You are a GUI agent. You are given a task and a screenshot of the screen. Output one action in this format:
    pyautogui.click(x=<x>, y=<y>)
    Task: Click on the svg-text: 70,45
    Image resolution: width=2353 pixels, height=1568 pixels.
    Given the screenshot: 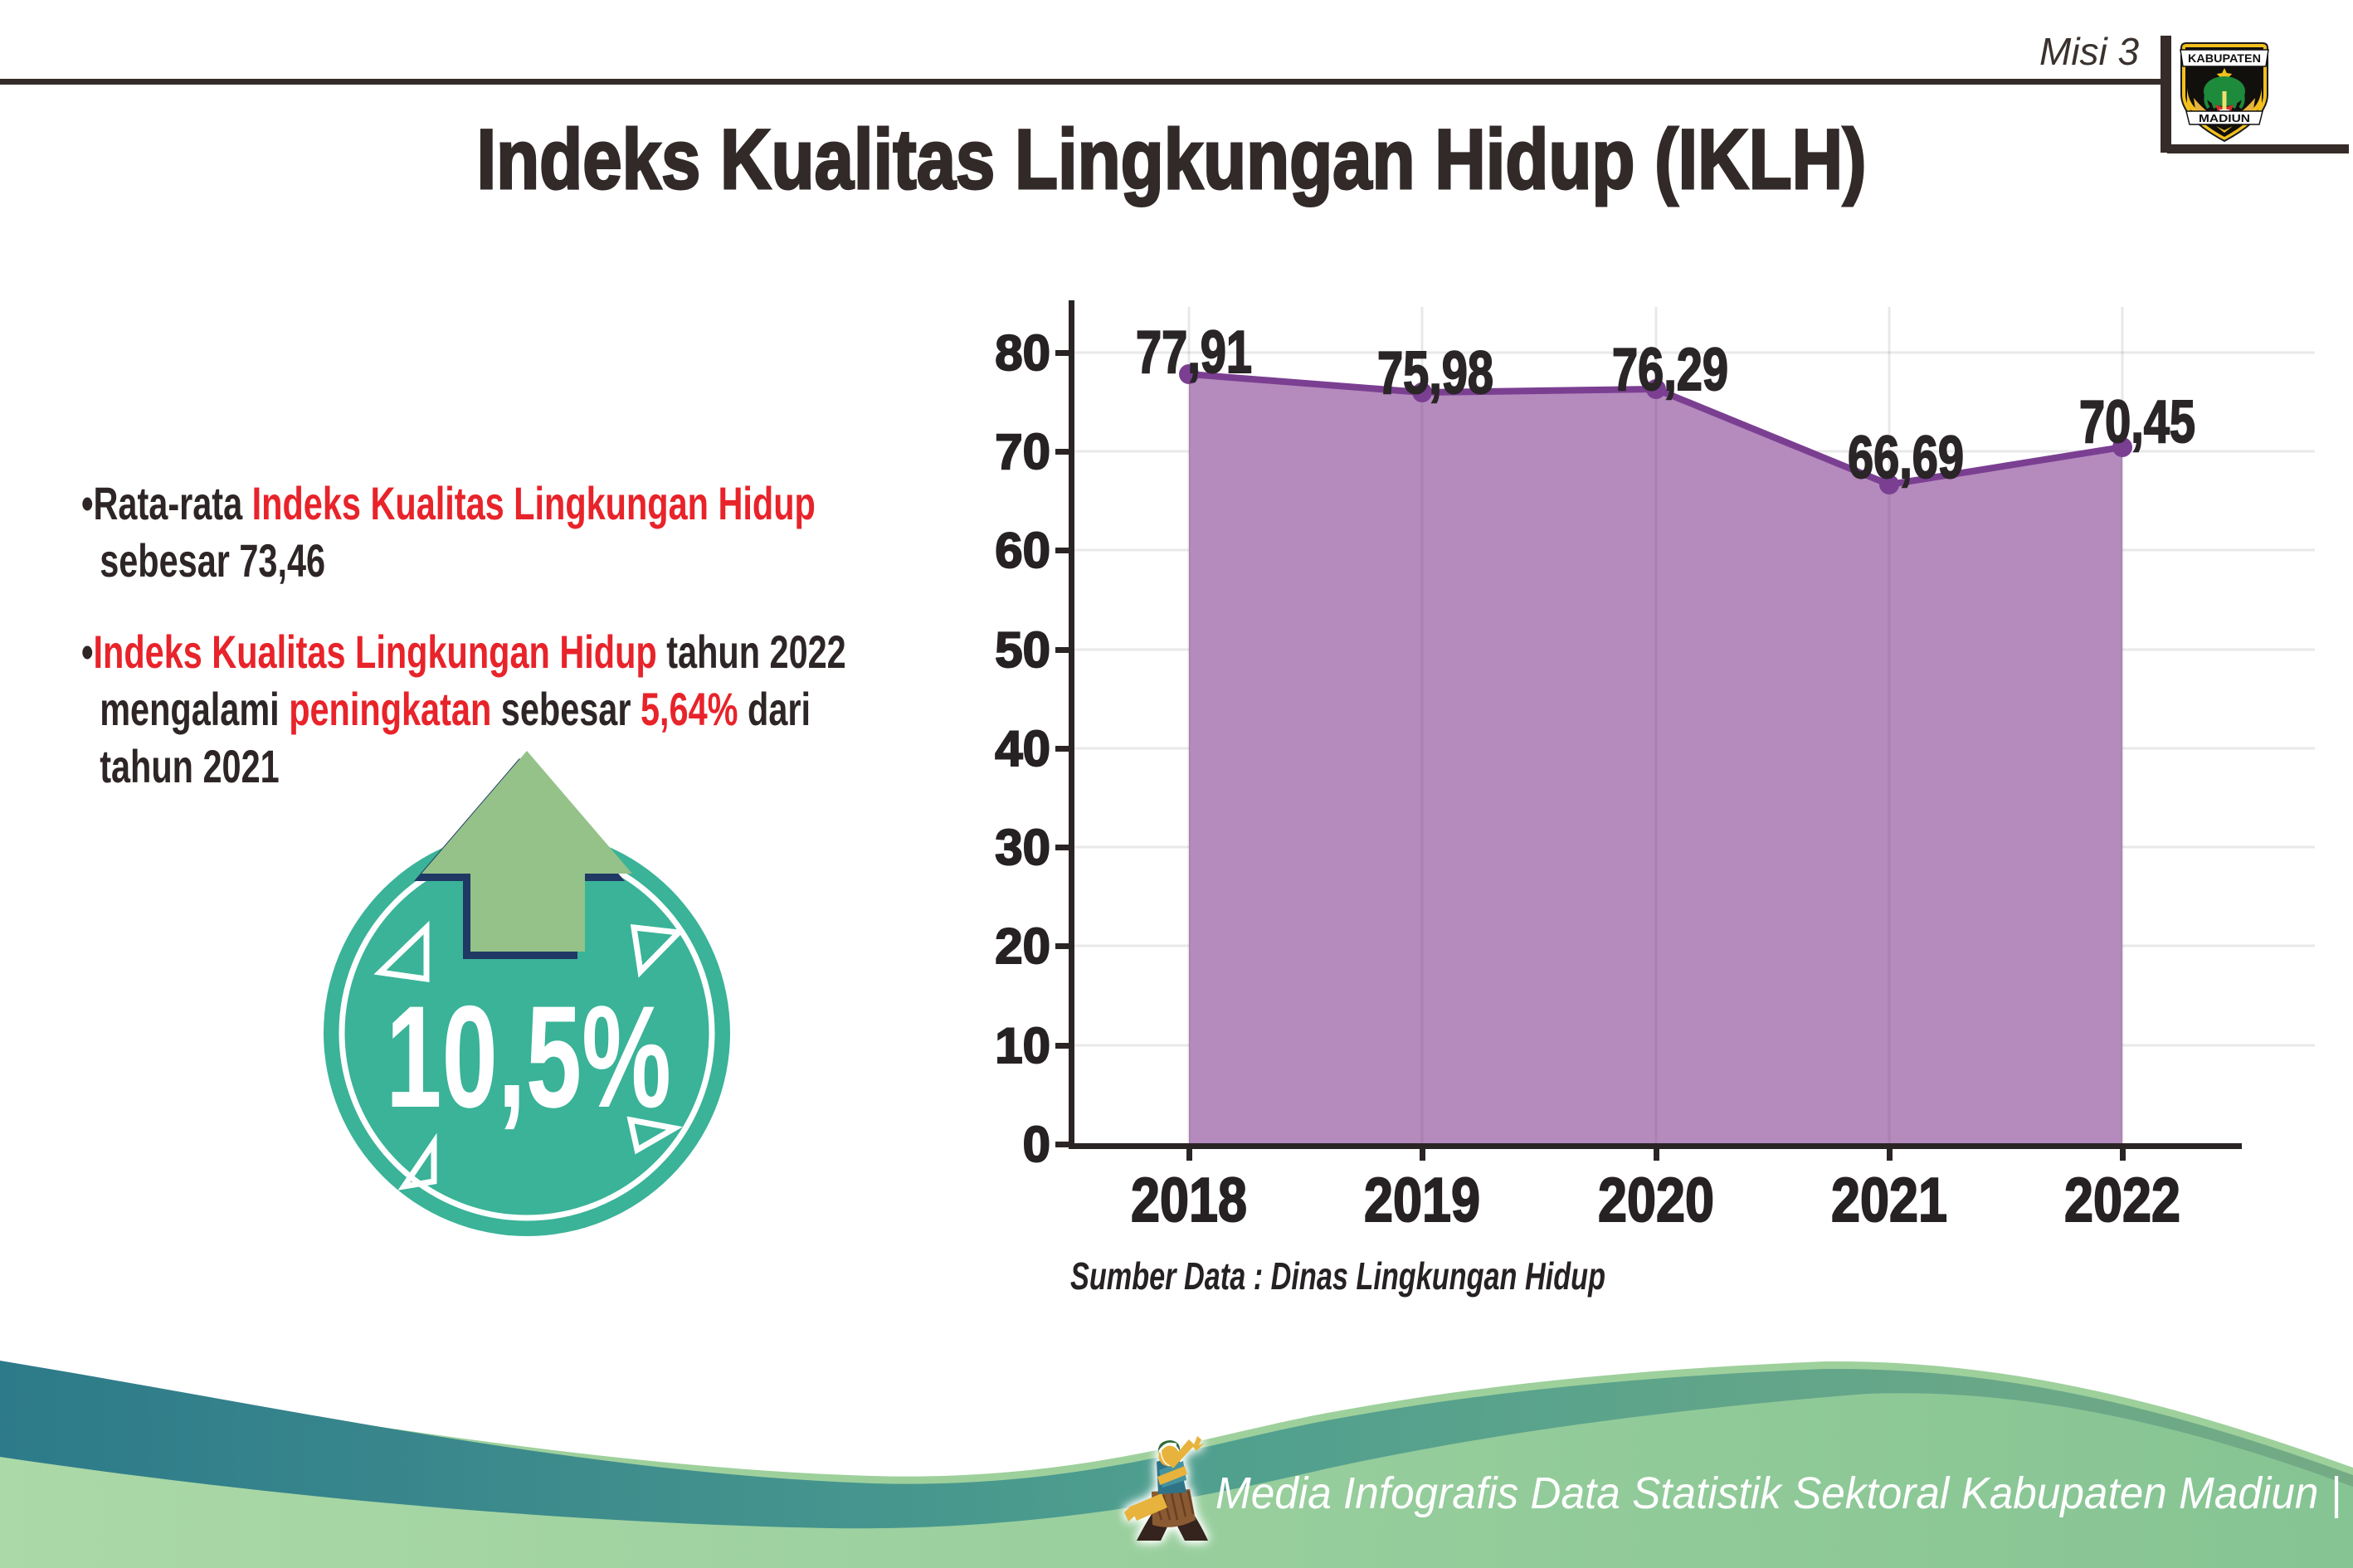 What is the action you would take?
    pyautogui.click(x=2137, y=422)
    